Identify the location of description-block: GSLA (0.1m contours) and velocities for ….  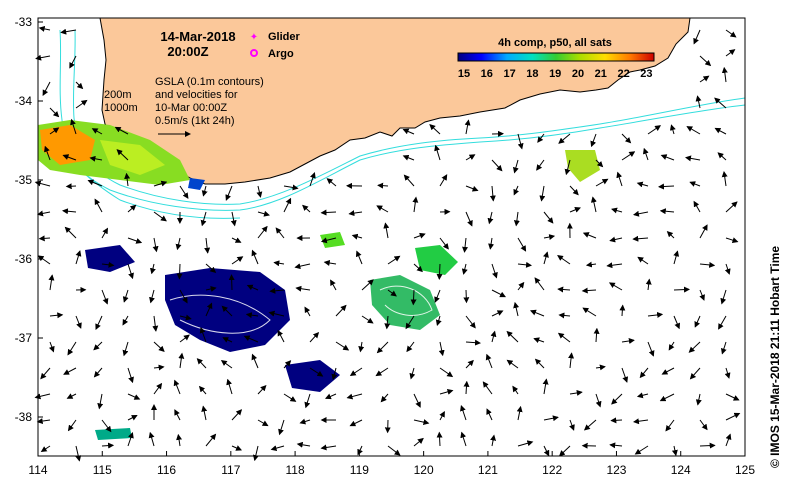
(209, 106).